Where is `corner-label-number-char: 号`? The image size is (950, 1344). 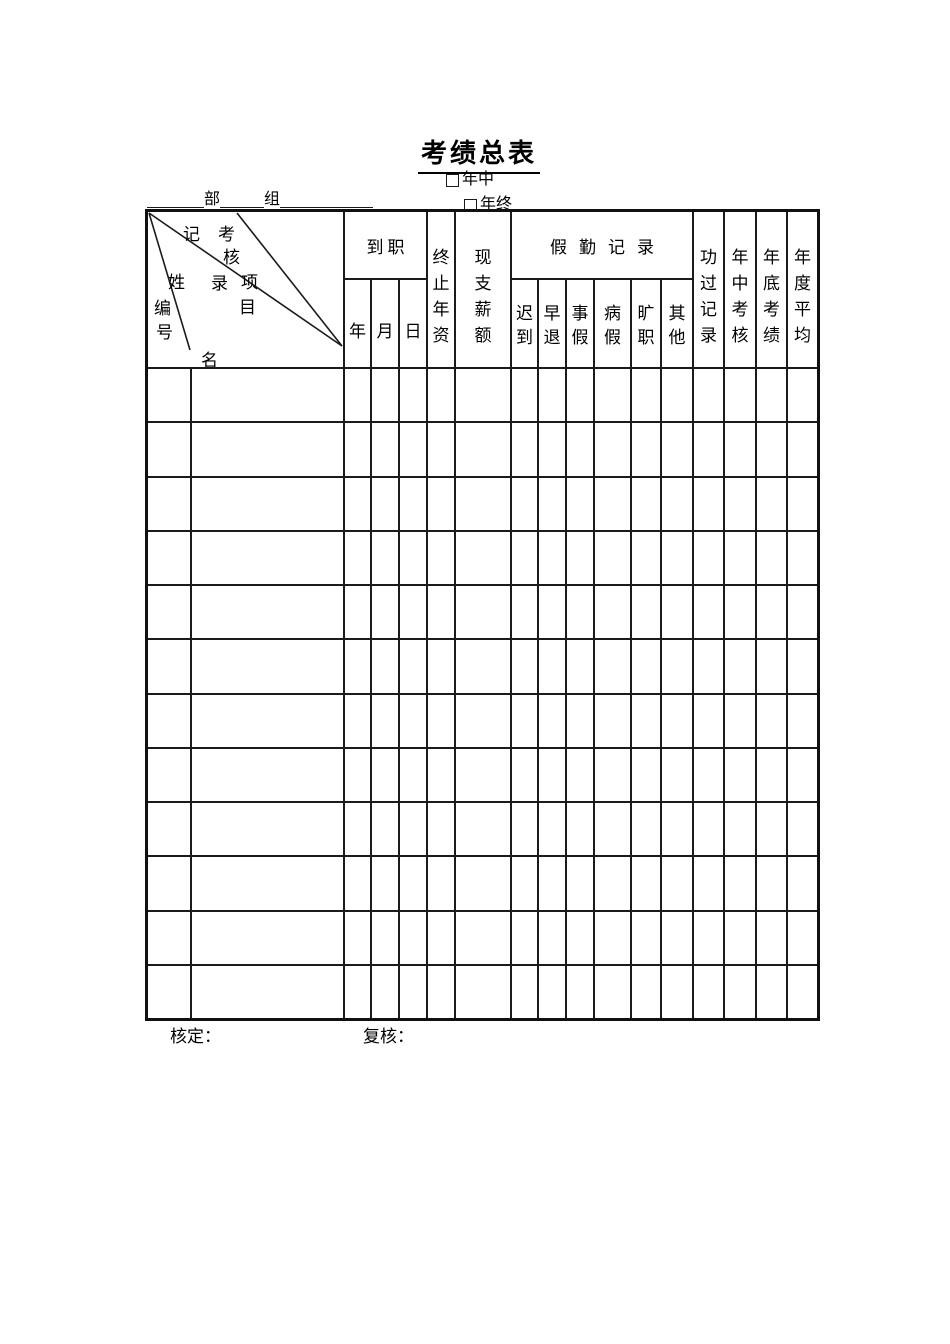
corner-label-number-char: 号 is located at coordinates (164, 332).